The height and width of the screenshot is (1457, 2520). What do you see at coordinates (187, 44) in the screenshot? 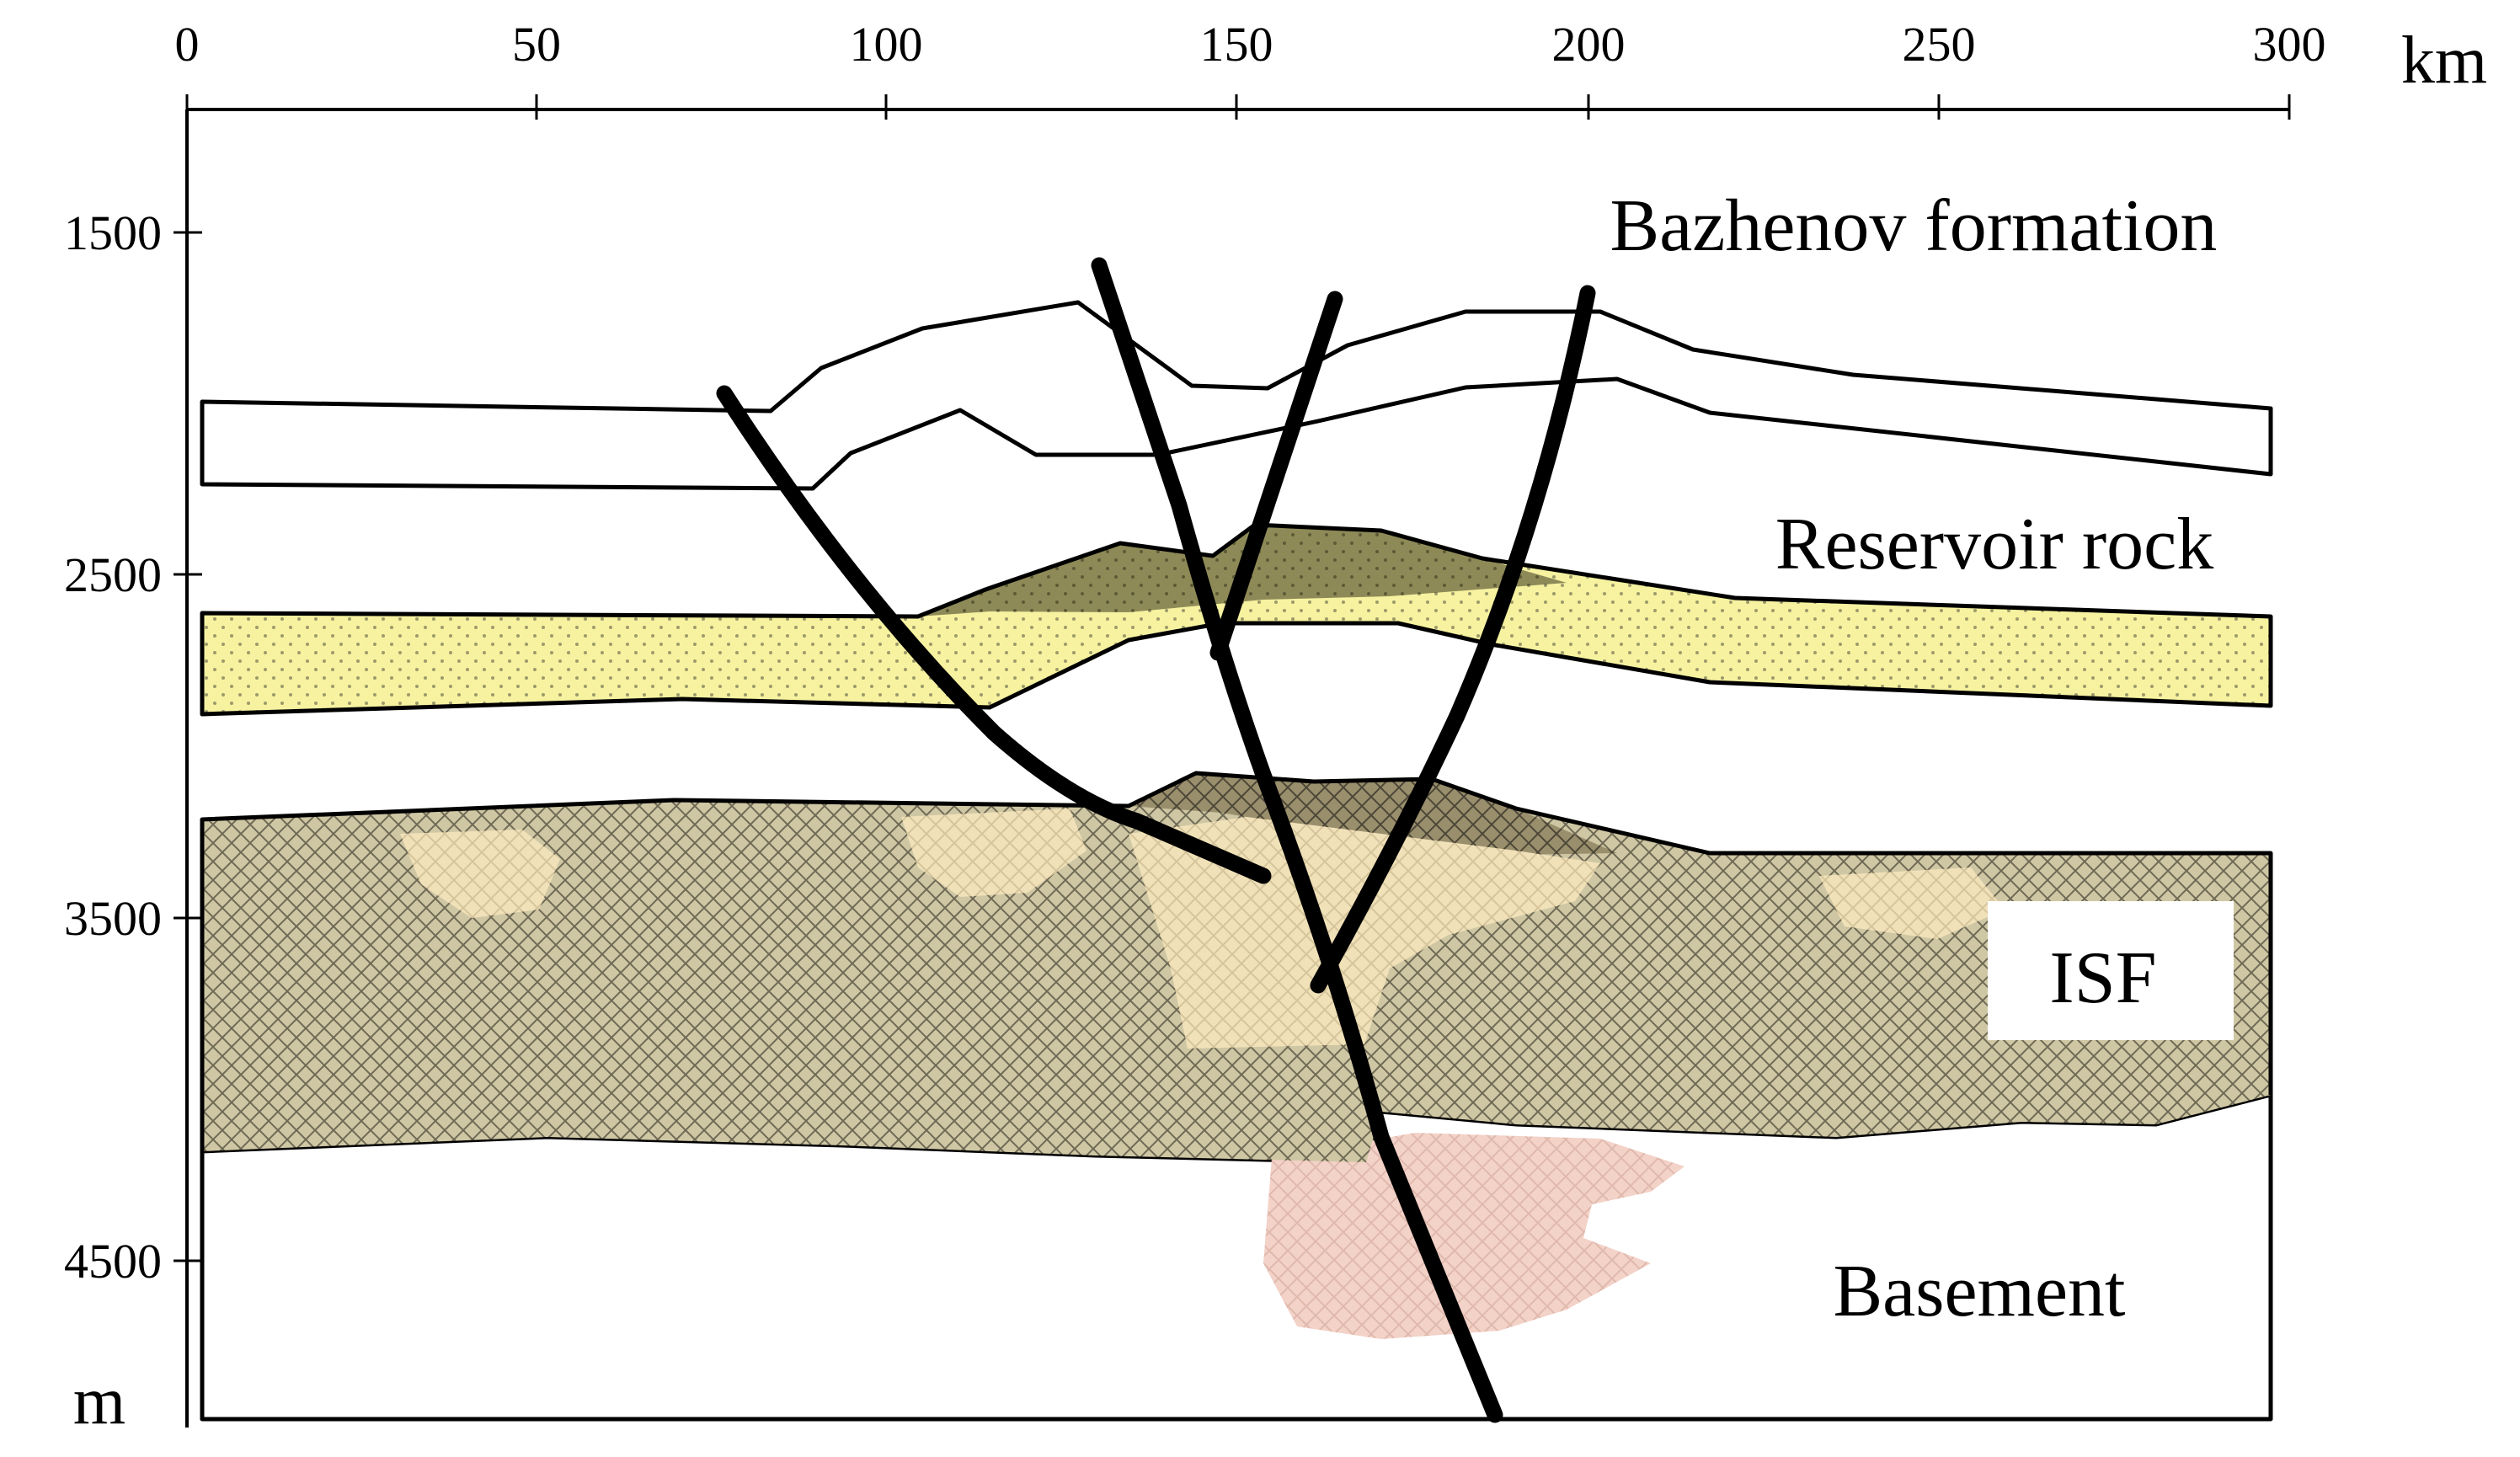
I see `x-tick-label: 0` at bounding box center [187, 44].